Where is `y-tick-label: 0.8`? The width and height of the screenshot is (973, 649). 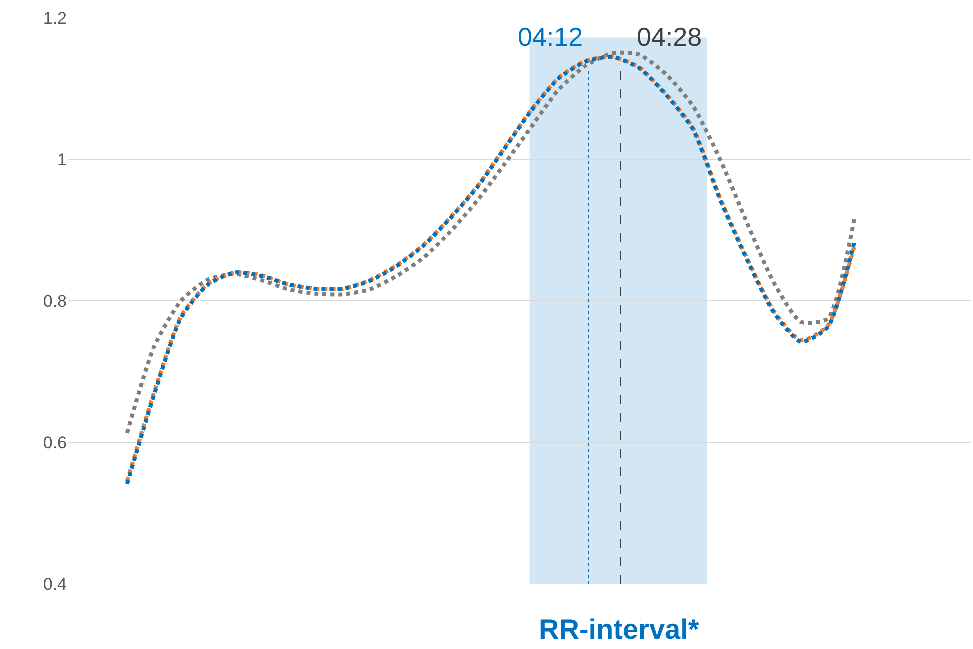 y-tick-label: 0.8 is located at coordinates (55, 301).